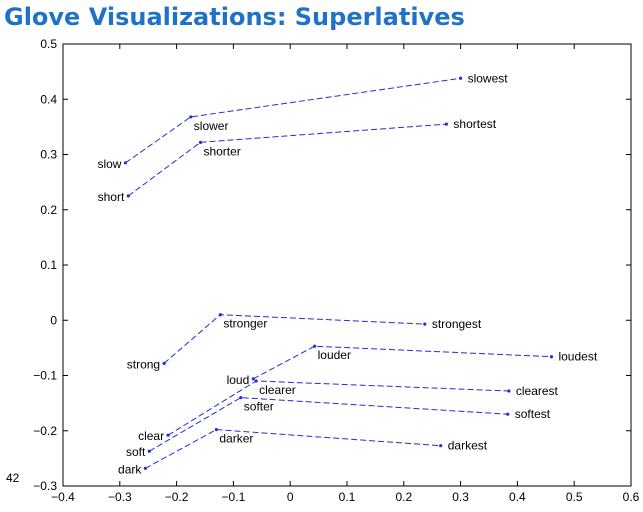 The width and height of the screenshot is (643, 512). Describe the element at coordinates (236, 439) in the screenshot. I see `word-label: darker` at that location.